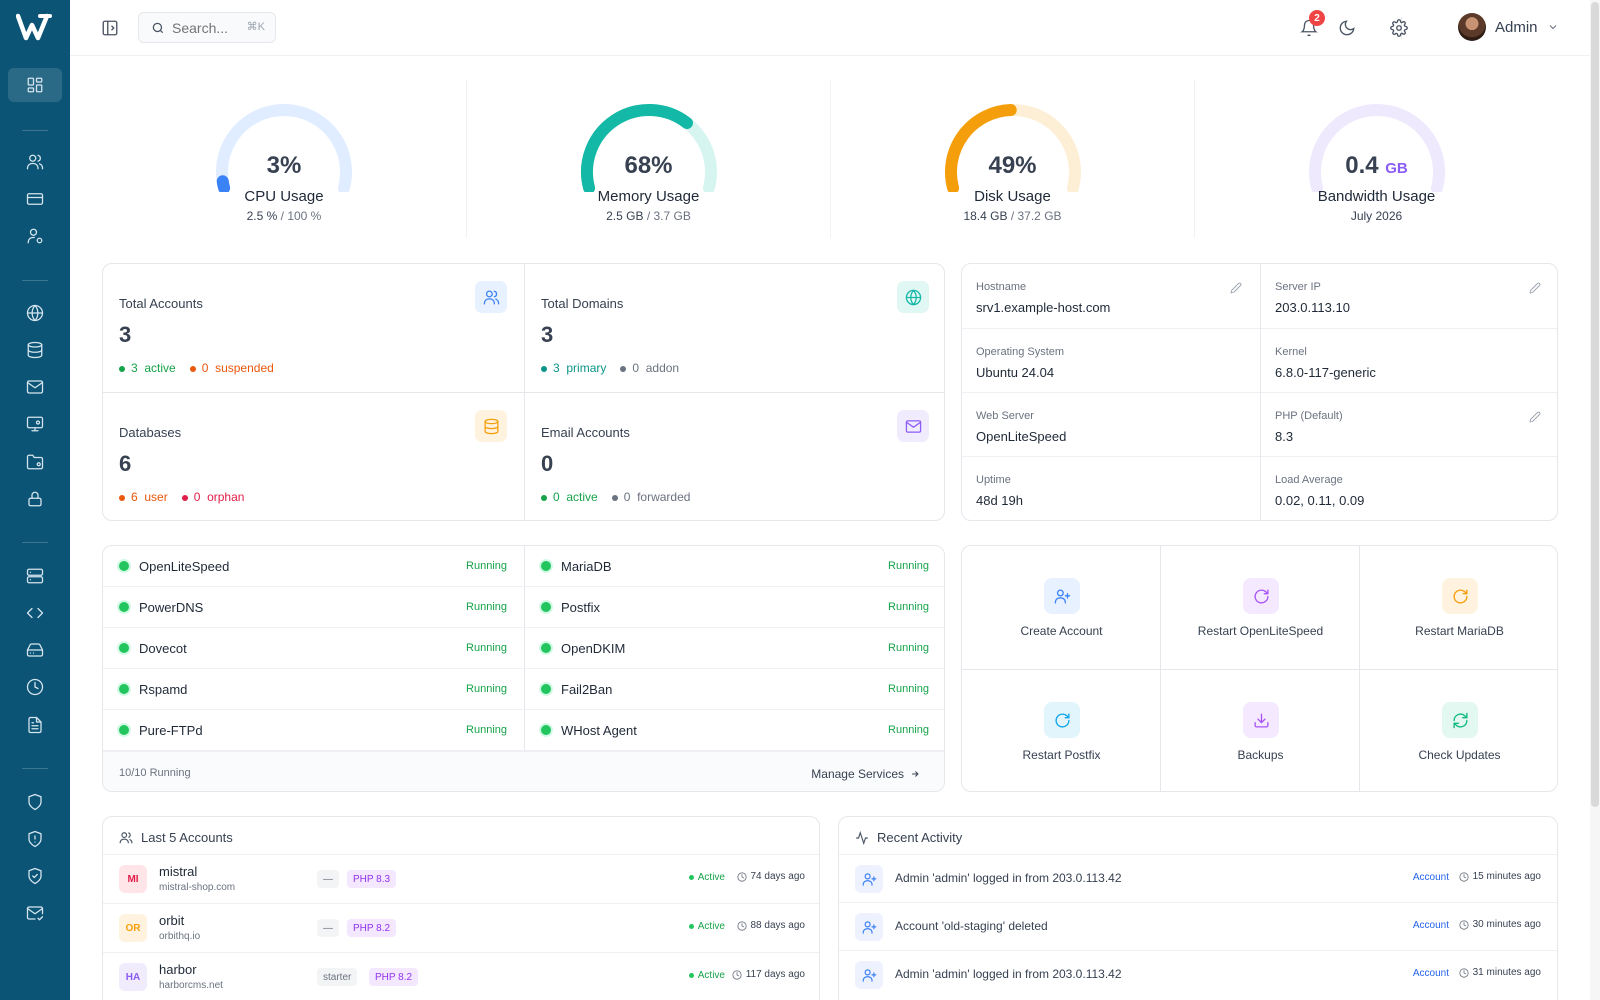  I want to click on theme-toggle-button, so click(1347, 28).